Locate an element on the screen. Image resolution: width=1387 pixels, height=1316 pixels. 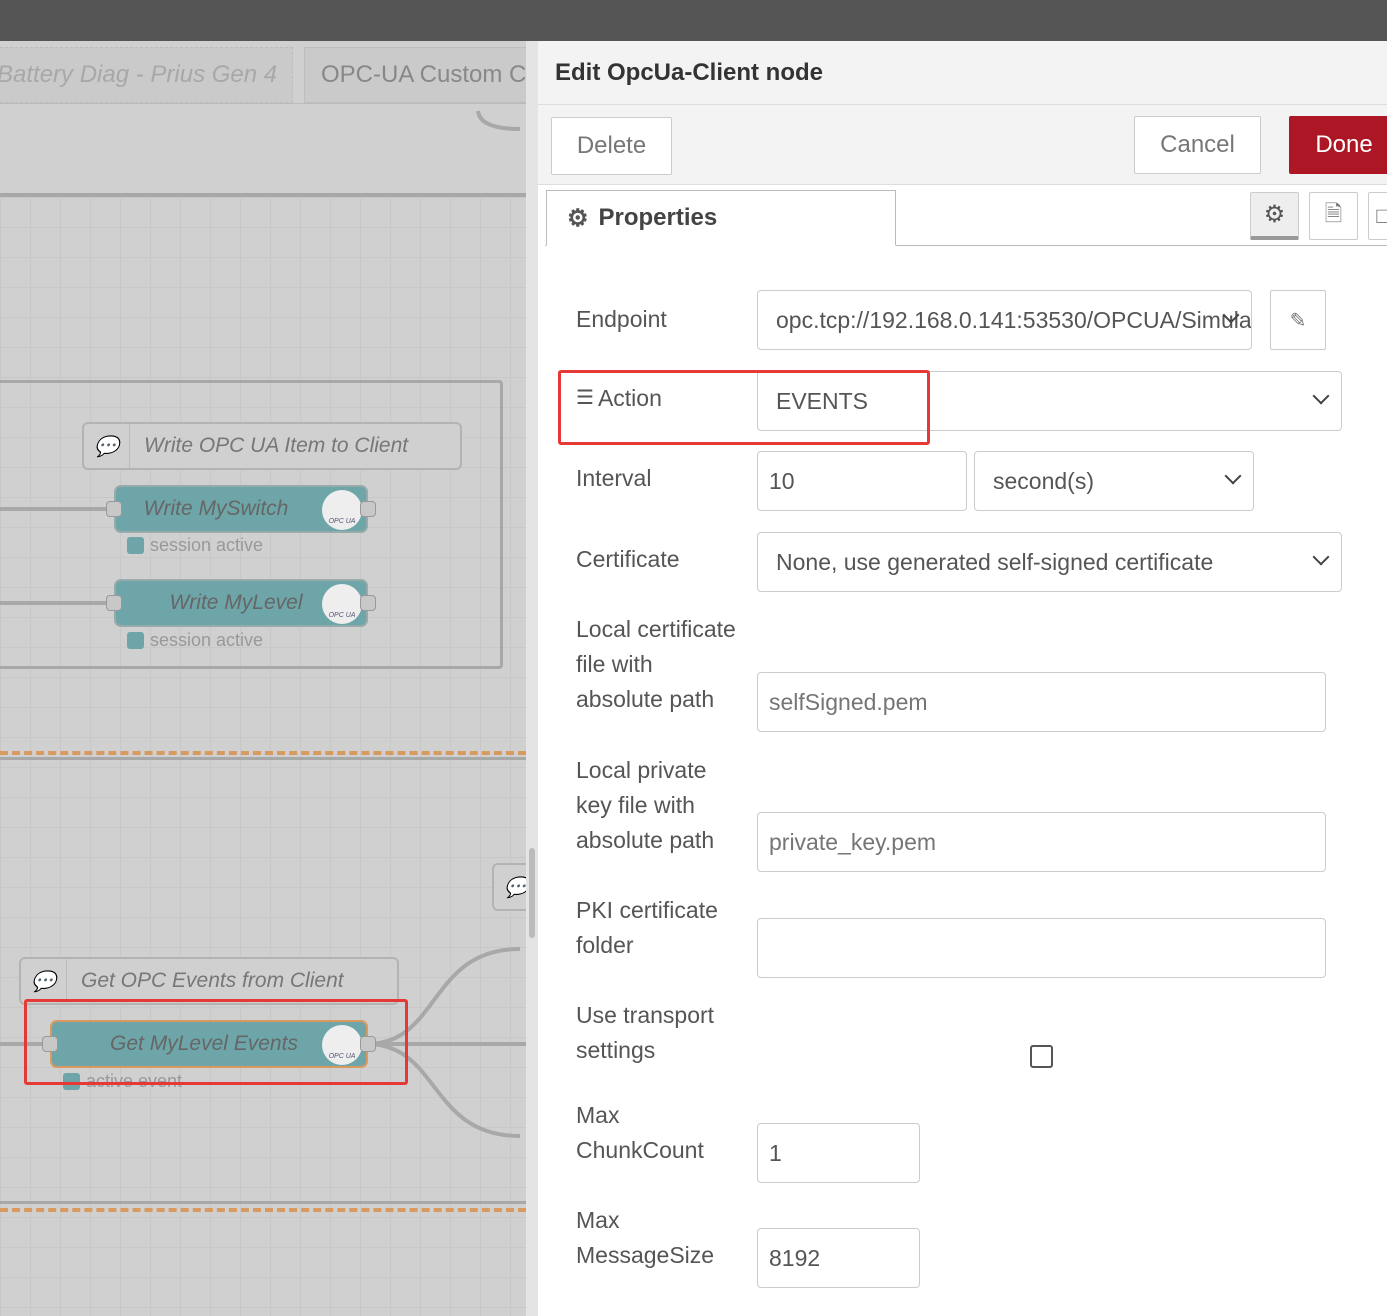
tab-label: Battery Diag - Prius Gen 4 is located at coordinates (139, 74).